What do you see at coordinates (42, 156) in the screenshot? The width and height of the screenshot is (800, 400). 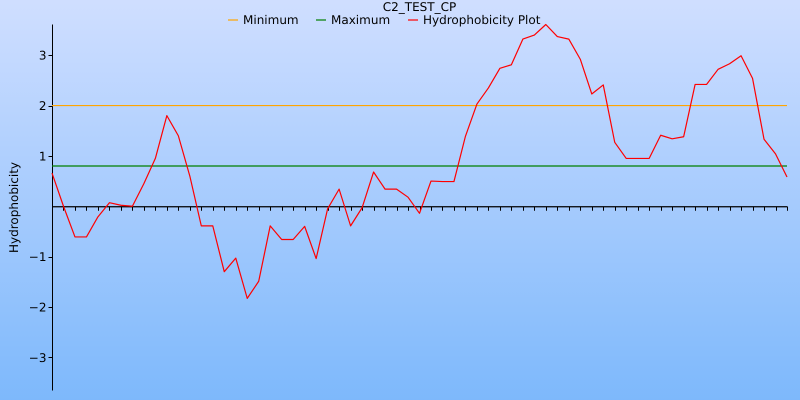 I see `y-tick-label: 1` at bounding box center [42, 156].